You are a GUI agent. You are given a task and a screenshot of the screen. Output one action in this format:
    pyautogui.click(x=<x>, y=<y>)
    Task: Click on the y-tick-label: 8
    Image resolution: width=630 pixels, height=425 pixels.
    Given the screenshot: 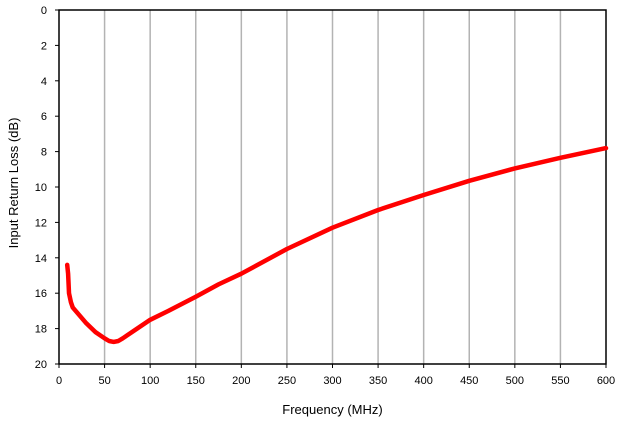 What is the action you would take?
    pyautogui.click(x=44, y=153)
    